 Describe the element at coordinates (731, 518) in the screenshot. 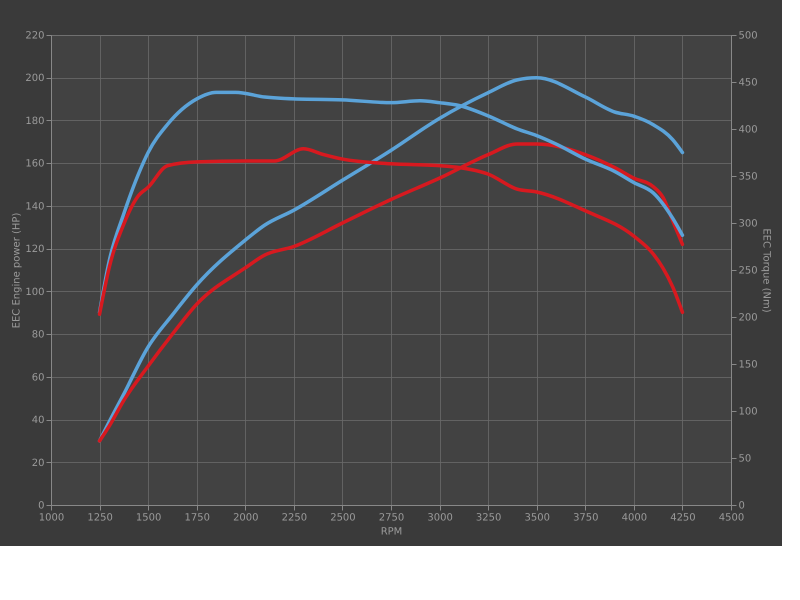

I see `x-tick-label: 4500` at that location.